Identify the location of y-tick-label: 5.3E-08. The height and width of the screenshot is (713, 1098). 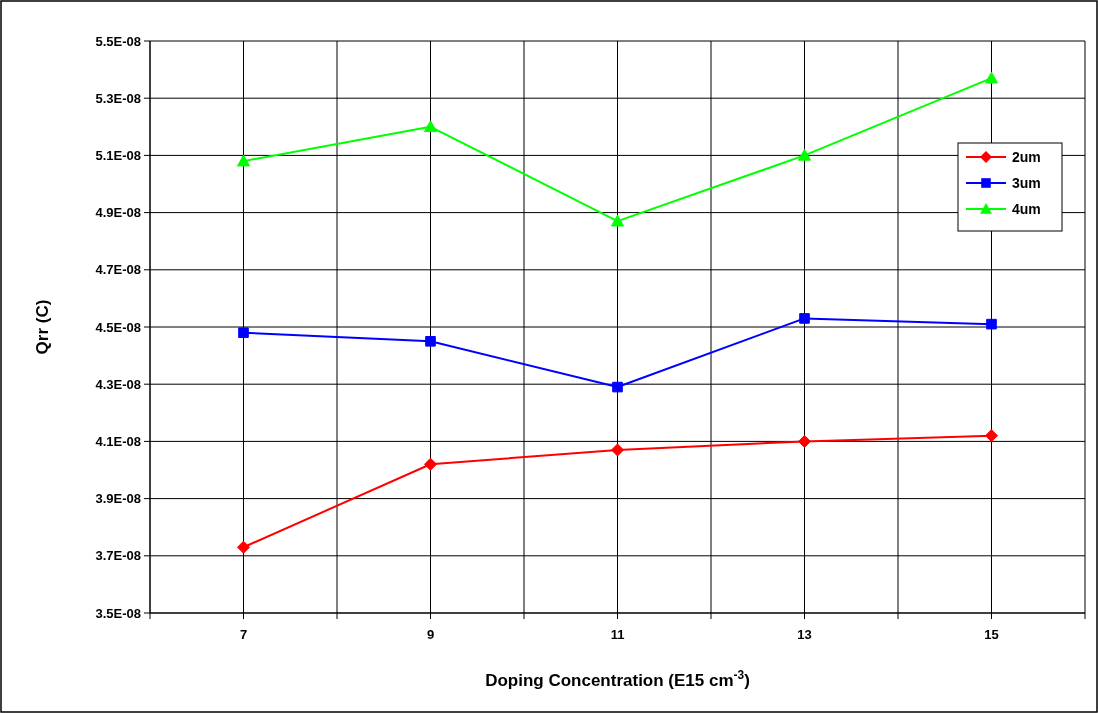
(118, 98).